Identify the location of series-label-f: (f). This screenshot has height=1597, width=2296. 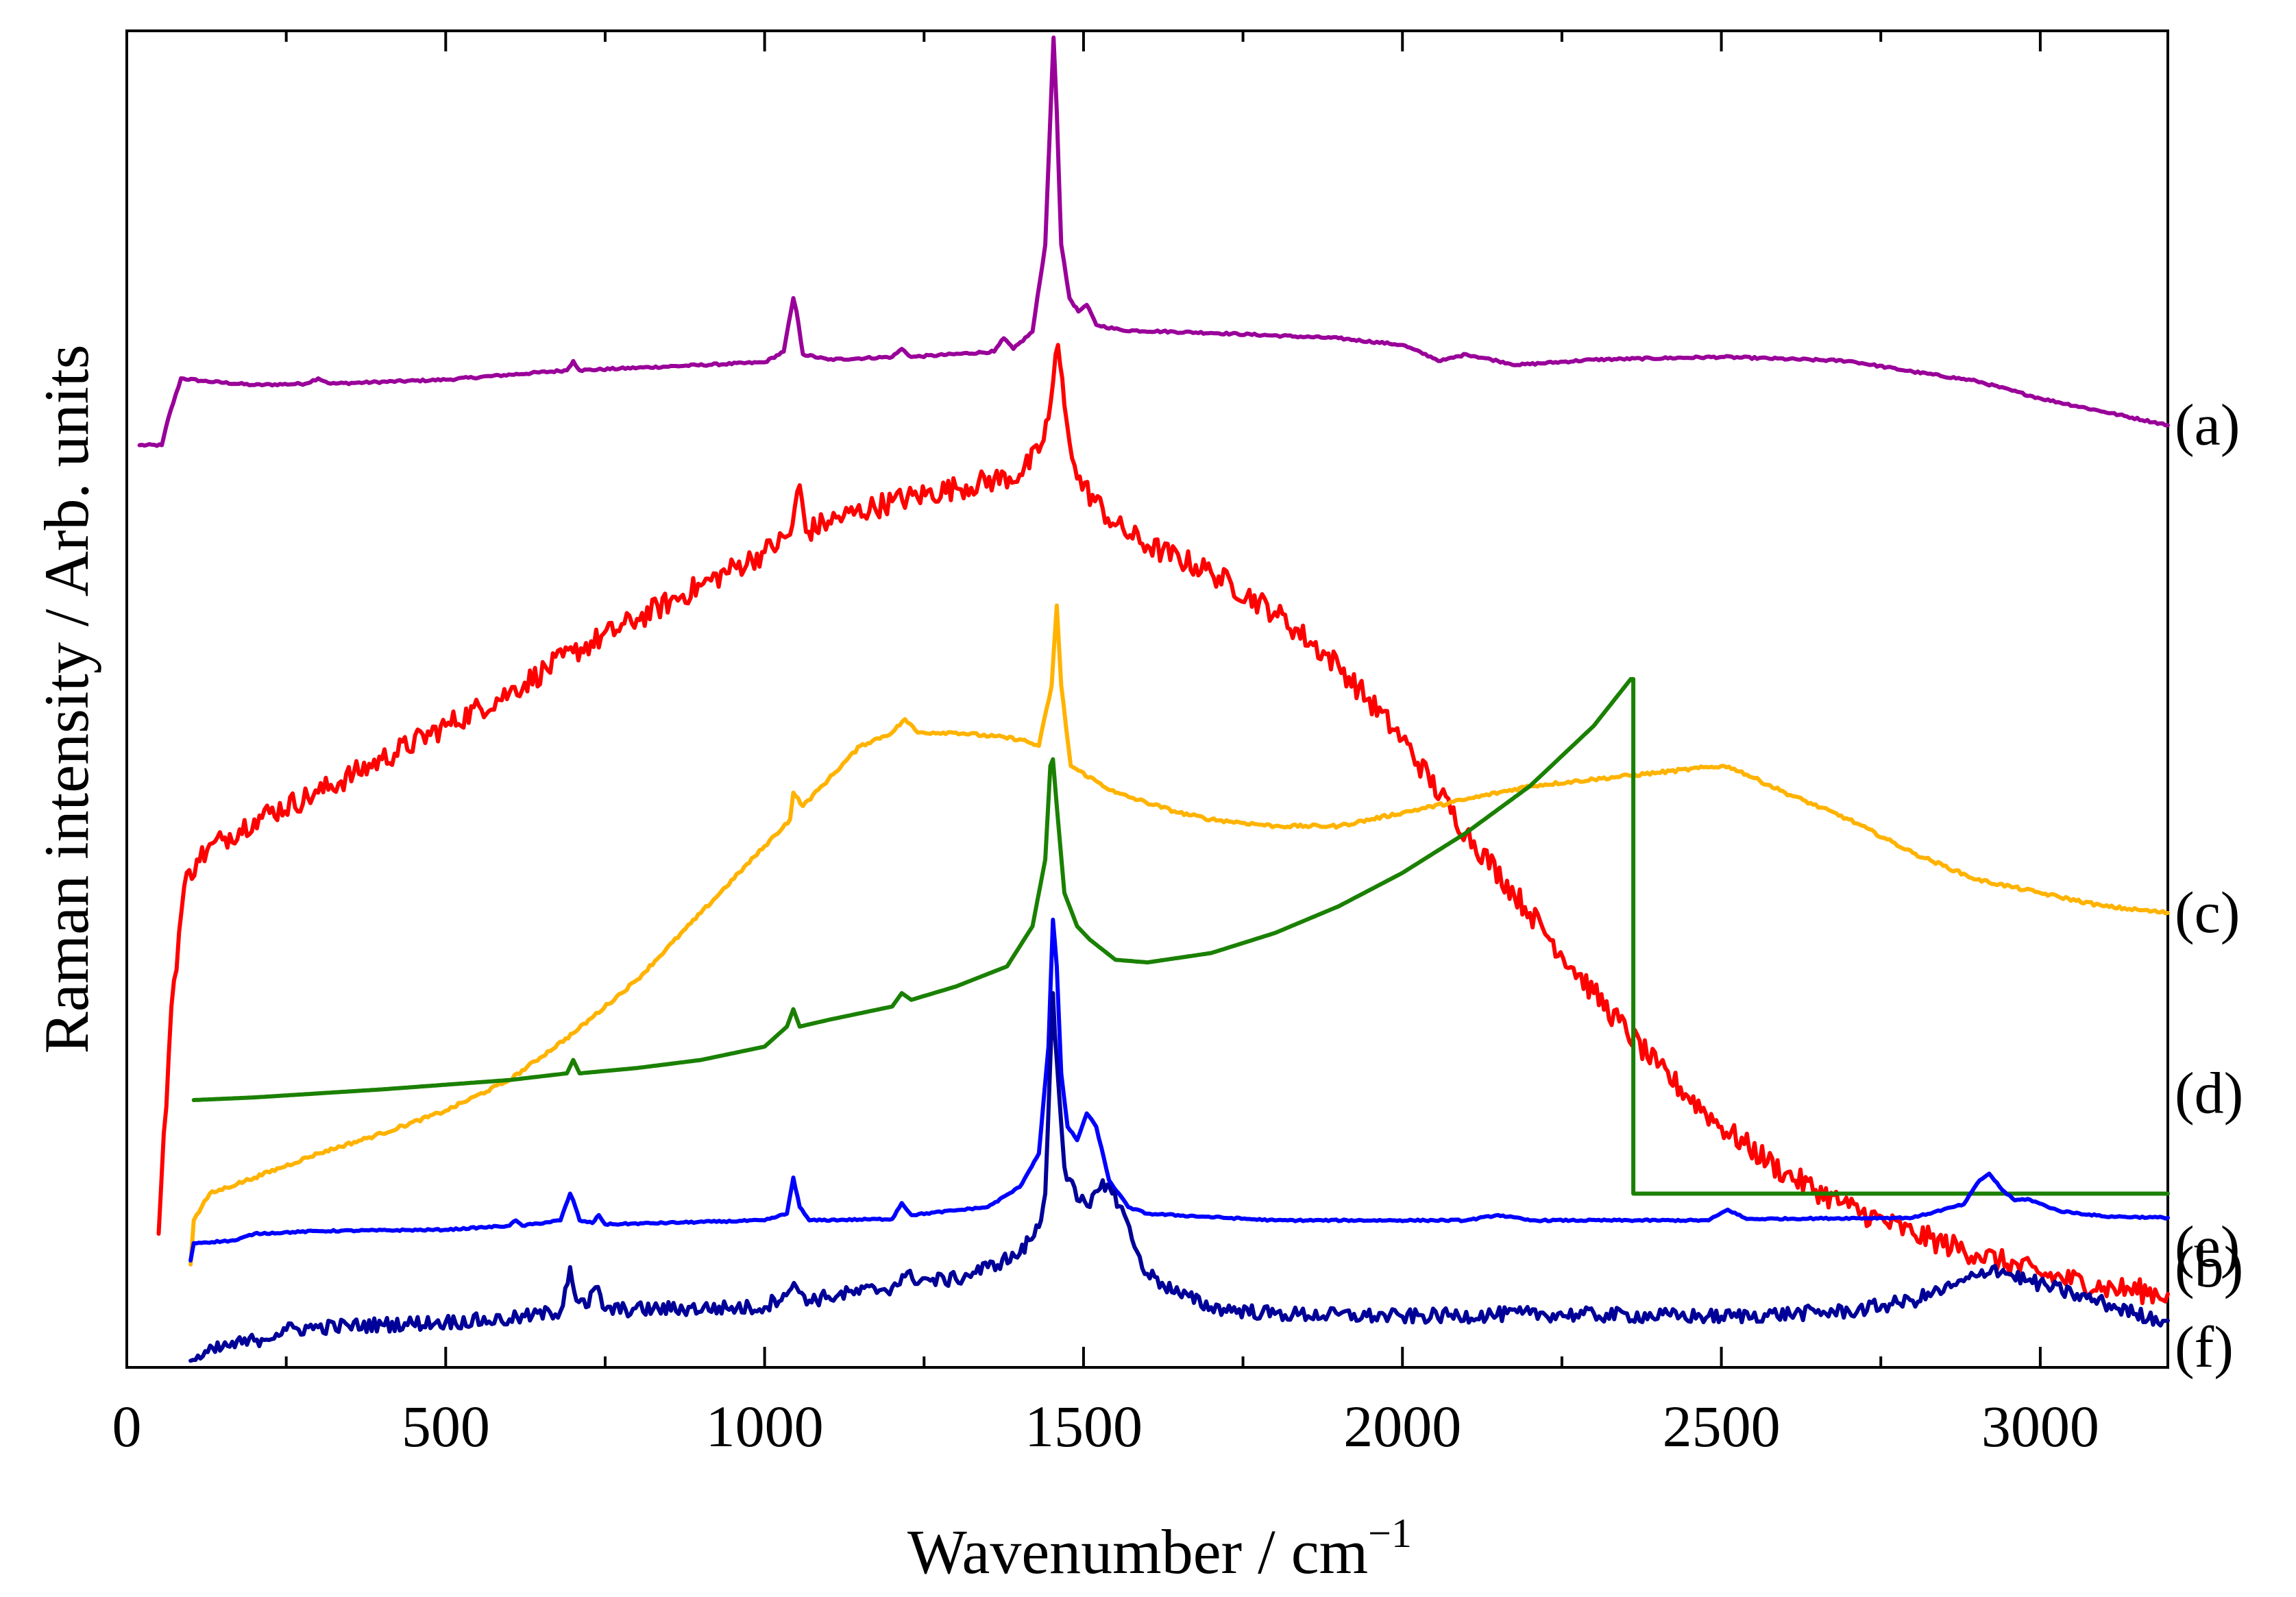
(2205, 1347).